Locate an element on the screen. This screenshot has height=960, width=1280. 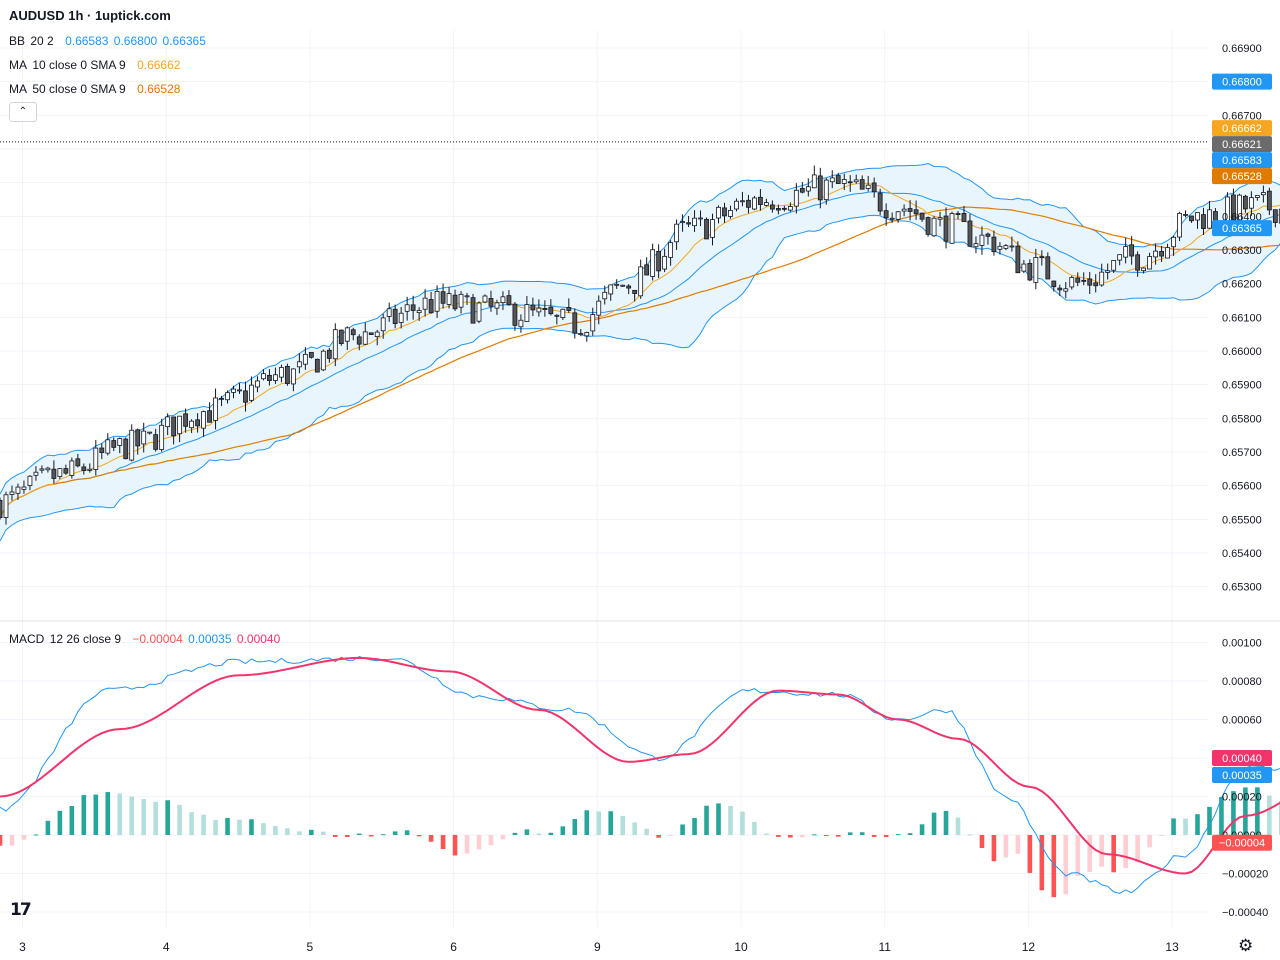
legend-ma10: MA 10 close 0 SMA 9 0.66662 is located at coordinates (95, 65).